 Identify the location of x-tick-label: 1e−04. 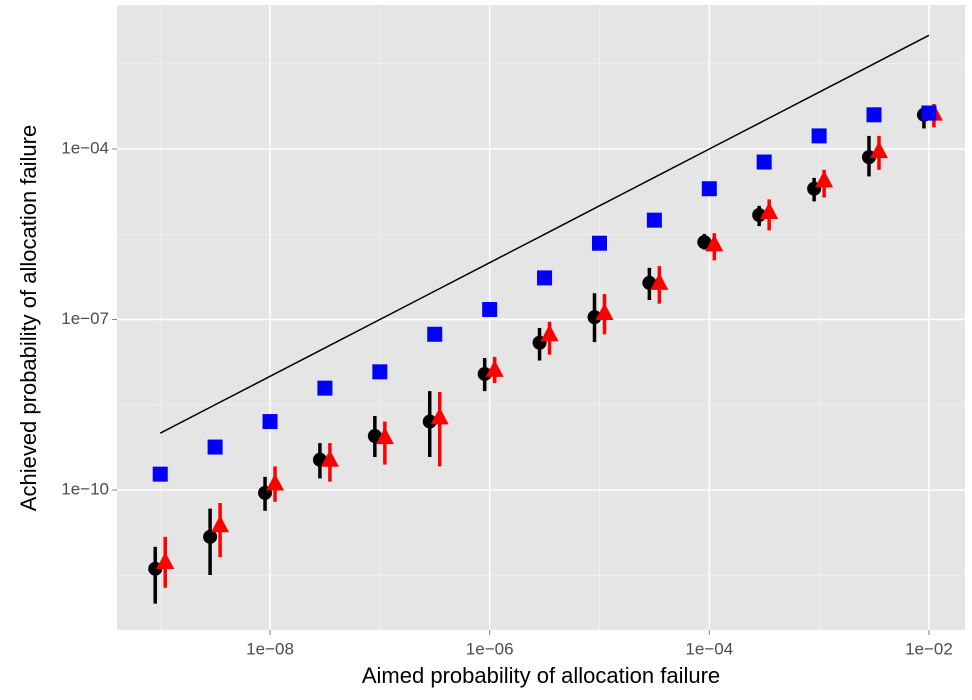
(709, 648).